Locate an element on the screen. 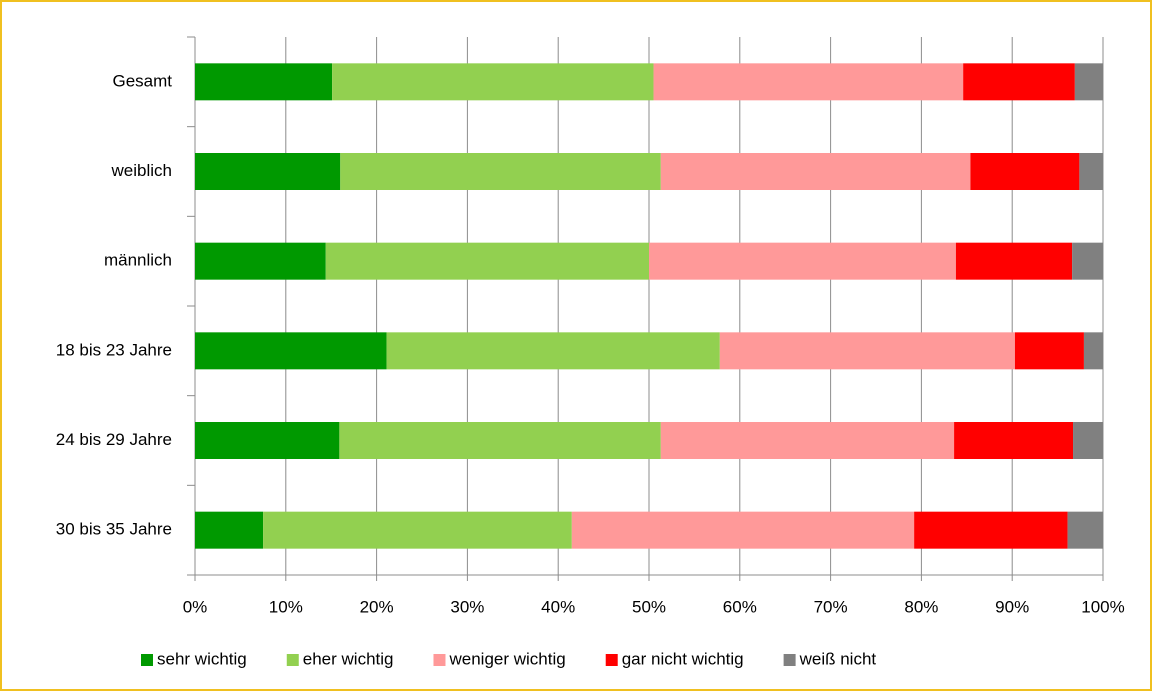 The height and width of the screenshot is (691, 1152). legend-label: weniger wichtig is located at coordinates (506, 658).